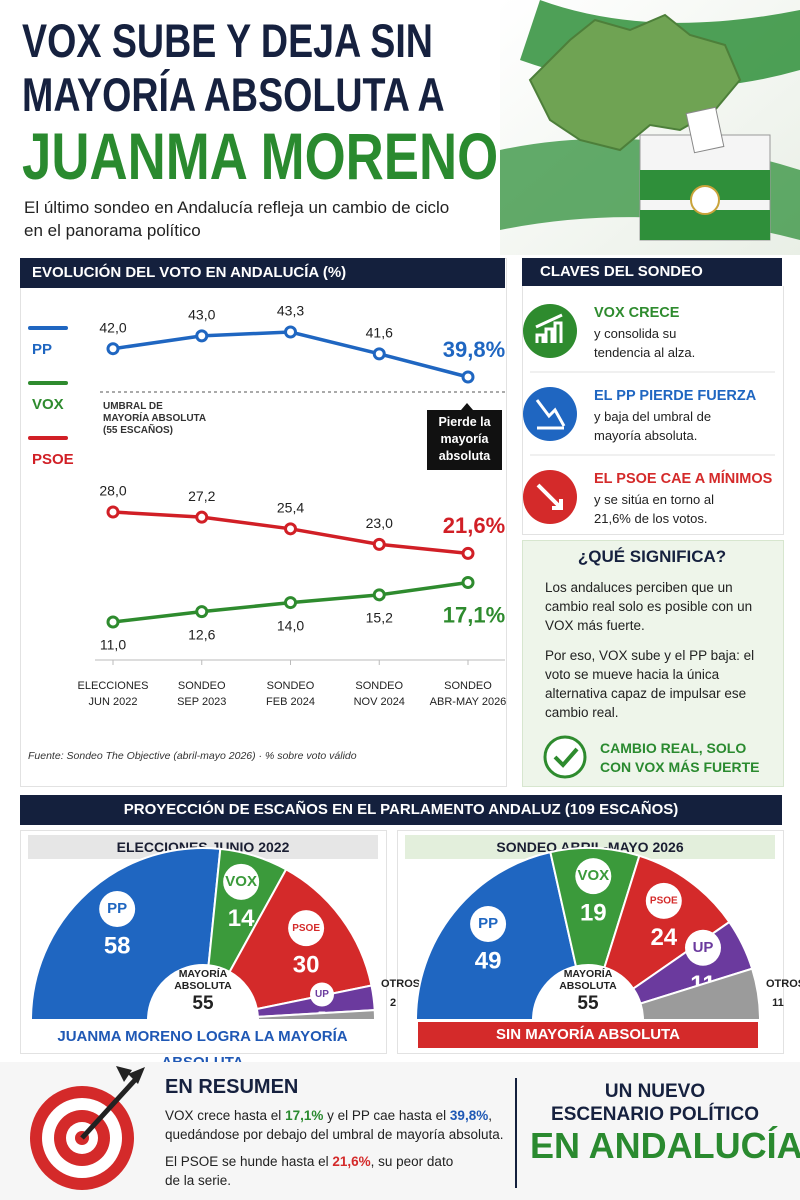  What do you see at coordinates (474, 349) in the screenshot?
I see `end-value-label: 39,8%` at bounding box center [474, 349].